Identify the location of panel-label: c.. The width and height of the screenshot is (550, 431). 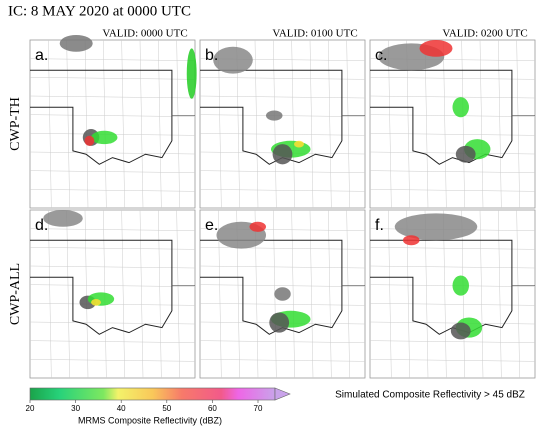
(381, 55).